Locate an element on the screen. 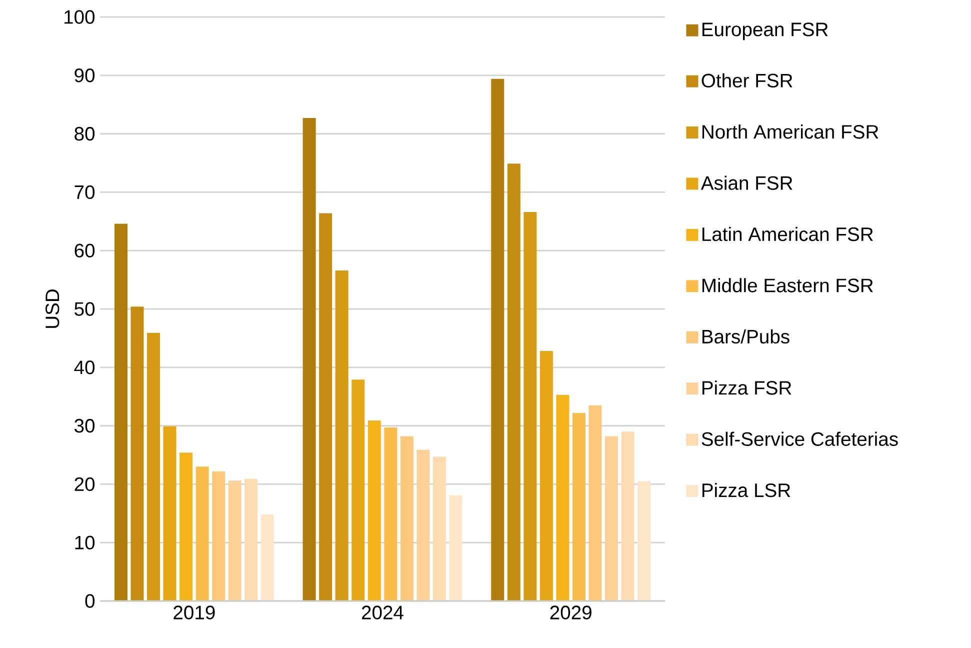 The height and width of the screenshot is (648, 971). y-tick-label: 60 is located at coordinates (84, 251).